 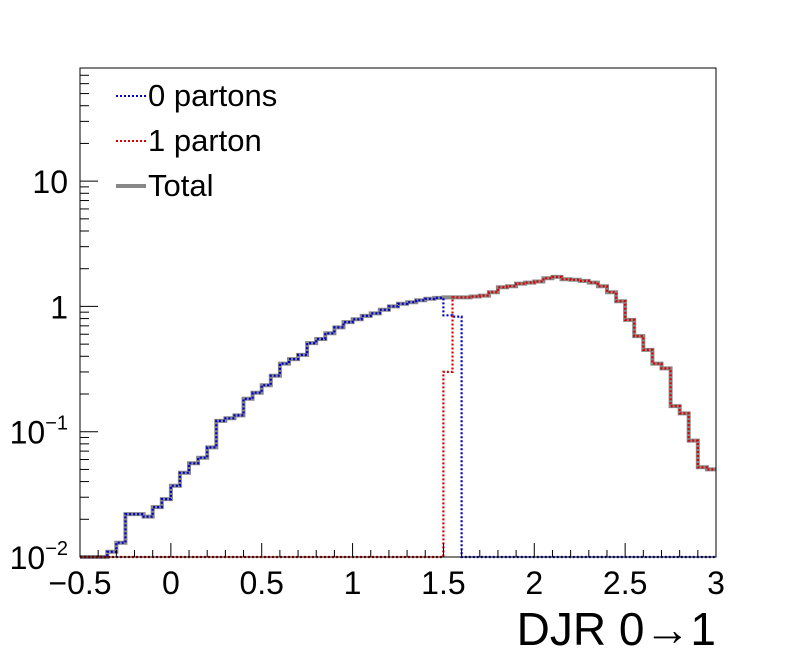 What do you see at coordinates (625, 583) in the screenshot?
I see `x-tick-label: 2.5` at bounding box center [625, 583].